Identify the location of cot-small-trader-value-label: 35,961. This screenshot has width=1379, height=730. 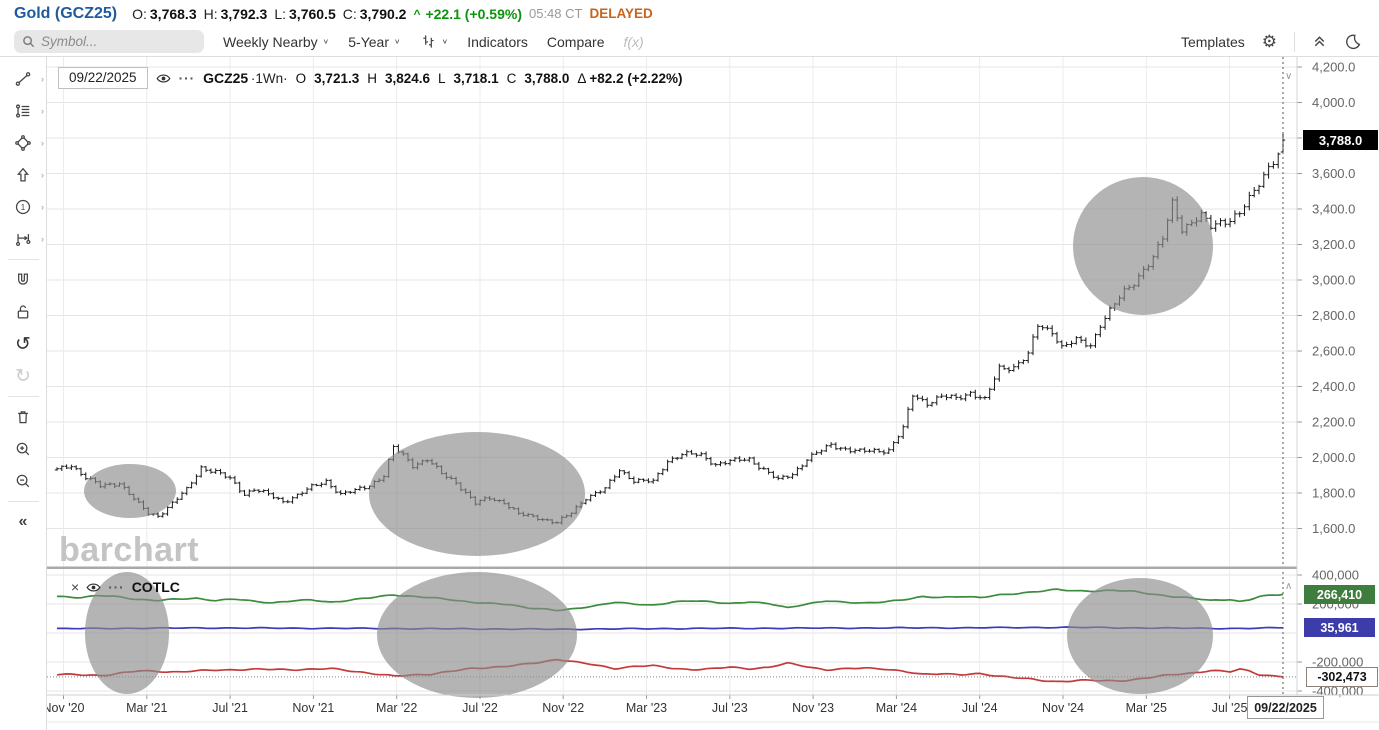
(1339, 627).